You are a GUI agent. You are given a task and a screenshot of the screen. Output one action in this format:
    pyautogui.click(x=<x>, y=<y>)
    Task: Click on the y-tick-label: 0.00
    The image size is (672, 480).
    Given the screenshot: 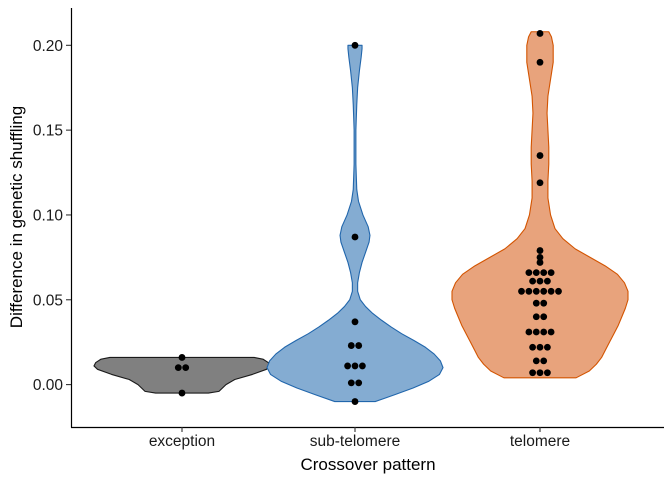 What is the action you would take?
    pyautogui.click(x=48, y=385)
    